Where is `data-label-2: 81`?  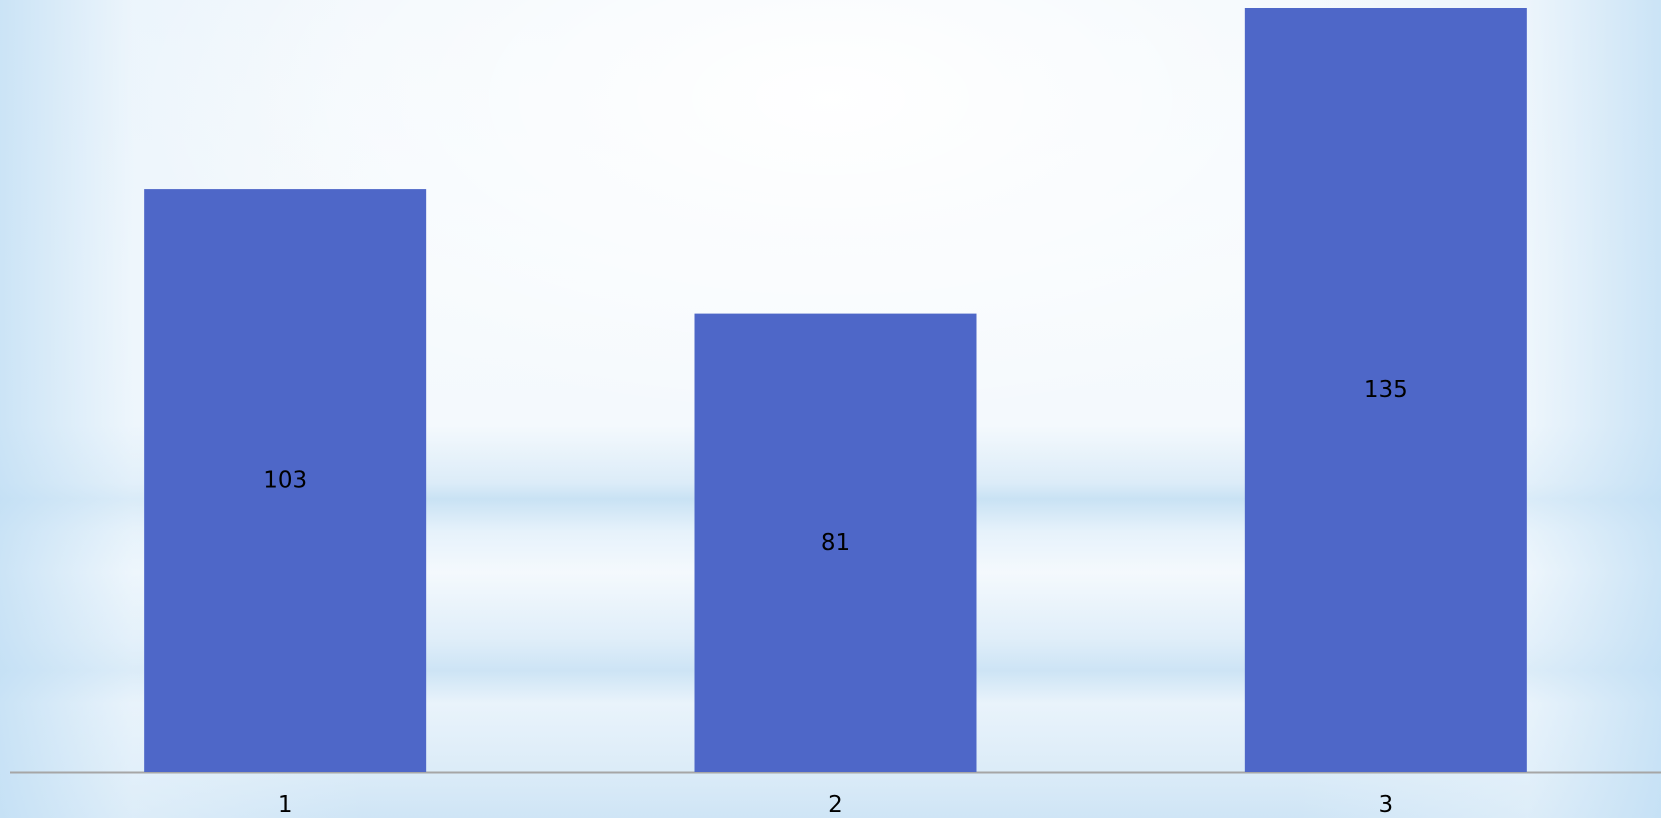
data-label-2: 81 is located at coordinates (835, 543).